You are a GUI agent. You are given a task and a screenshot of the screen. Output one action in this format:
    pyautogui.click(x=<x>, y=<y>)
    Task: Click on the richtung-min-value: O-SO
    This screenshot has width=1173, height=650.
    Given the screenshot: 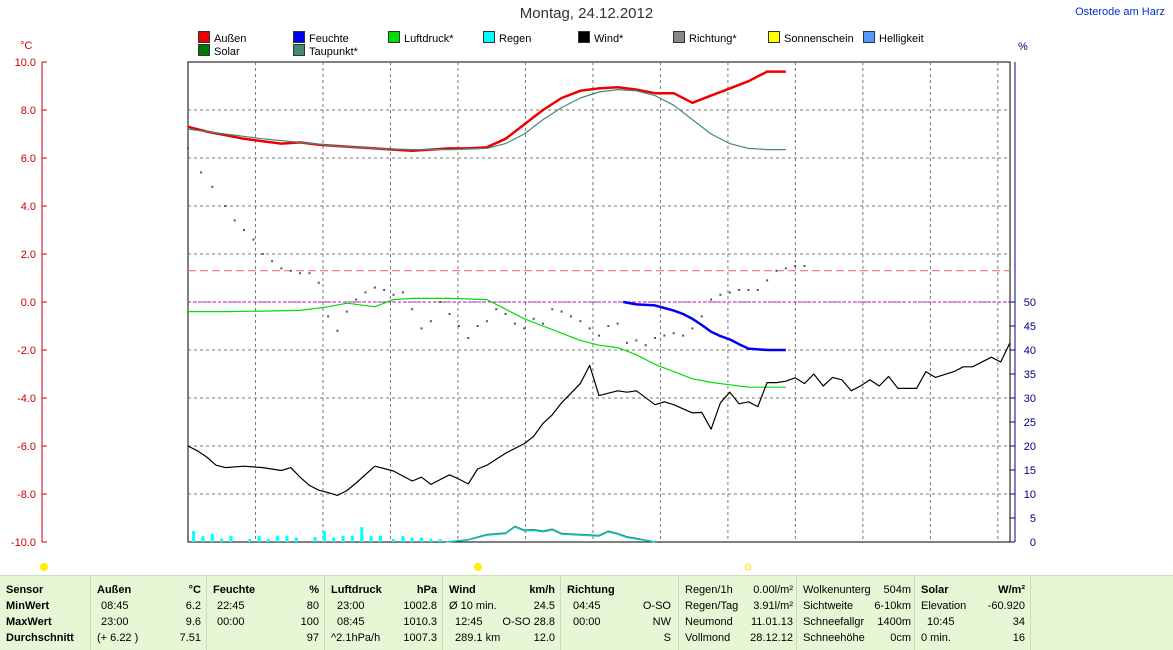 What is the action you would take?
    pyautogui.click(x=656, y=606)
    